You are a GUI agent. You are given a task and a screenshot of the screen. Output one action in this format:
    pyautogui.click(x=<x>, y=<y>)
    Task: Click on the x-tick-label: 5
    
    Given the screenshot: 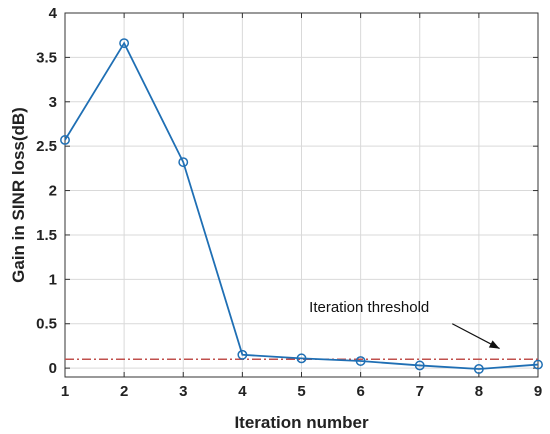 What is the action you would take?
    pyautogui.click(x=301, y=391)
    